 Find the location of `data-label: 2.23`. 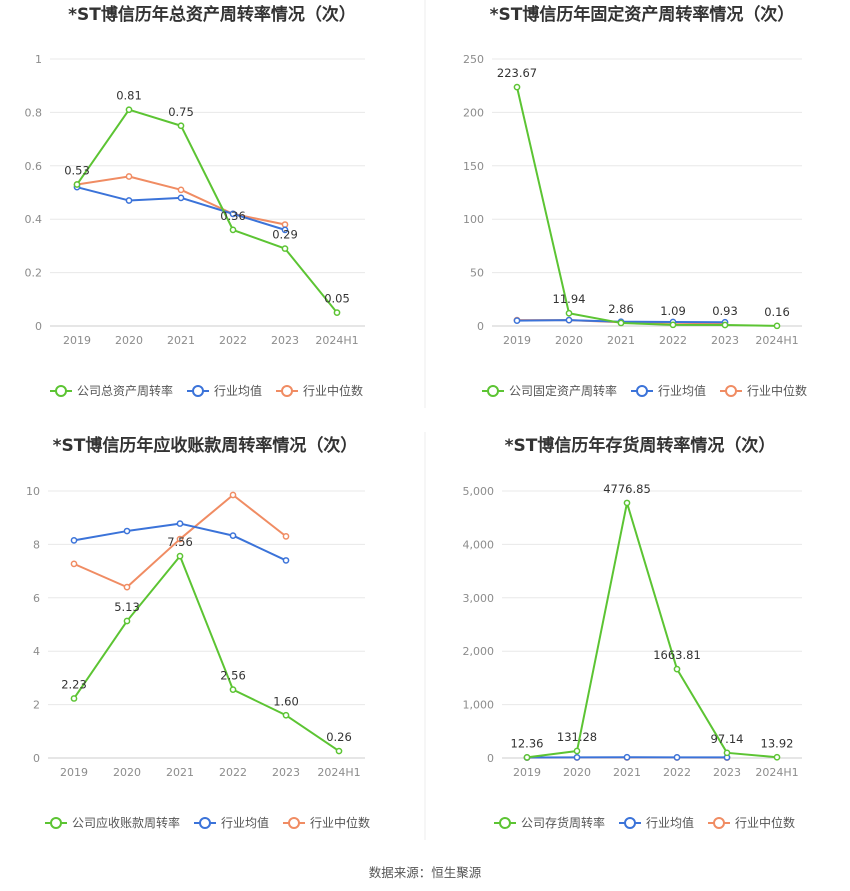

data-label: 2.23 is located at coordinates (74, 684).